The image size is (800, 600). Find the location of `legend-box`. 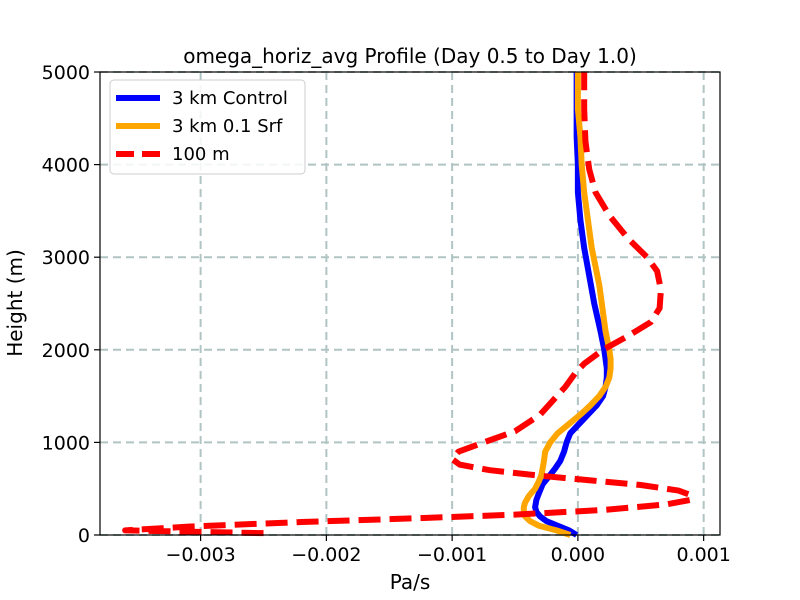

legend-box is located at coordinates (207, 127).